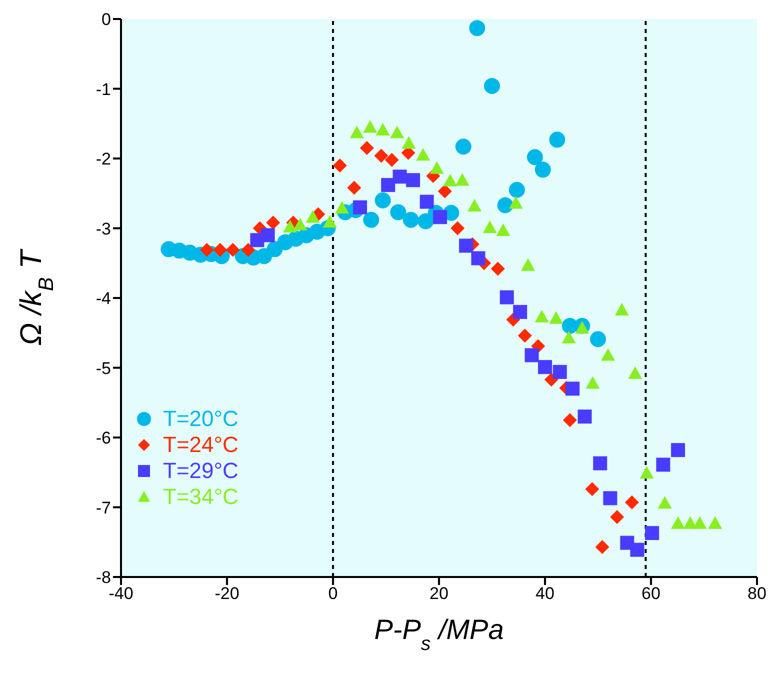 The width and height of the screenshot is (773, 687). Describe the element at coordinates (200, 419) in the screenshot. I see `legend-label: T=20°C` at that location.